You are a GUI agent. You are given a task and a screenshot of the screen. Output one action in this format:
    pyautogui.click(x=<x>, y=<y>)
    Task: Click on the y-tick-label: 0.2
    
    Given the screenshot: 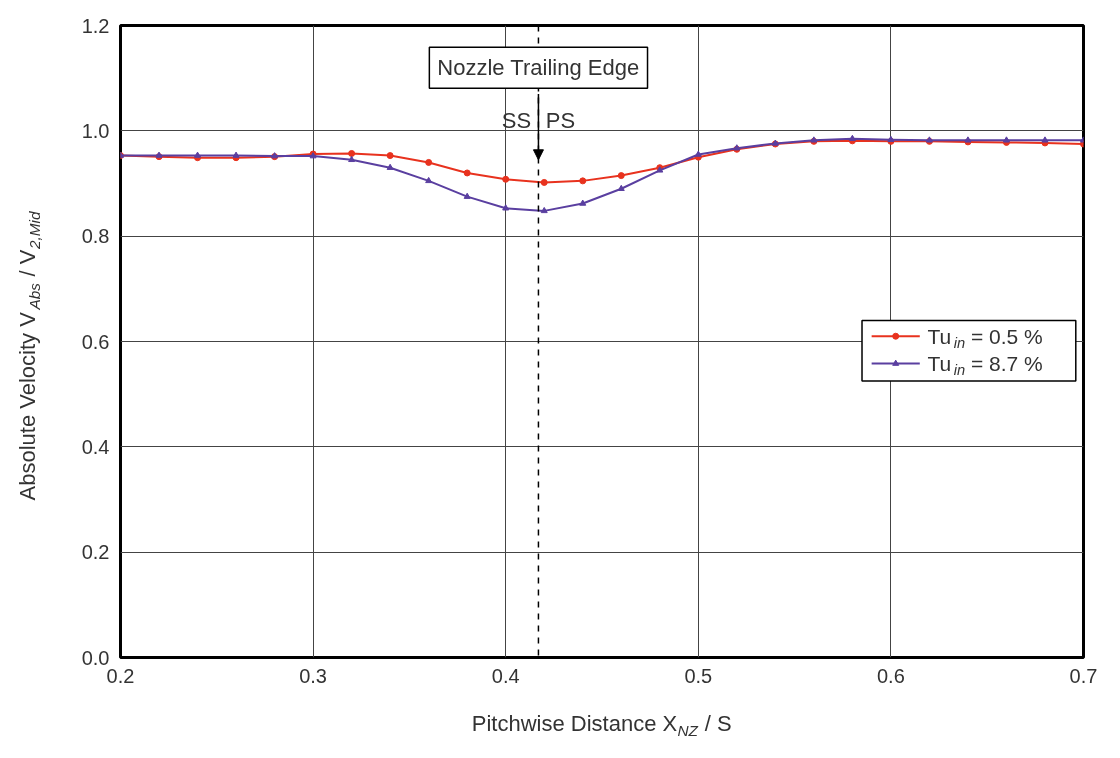 What is the action you would take?
    pyautogui.click(x=95, y=552)
    